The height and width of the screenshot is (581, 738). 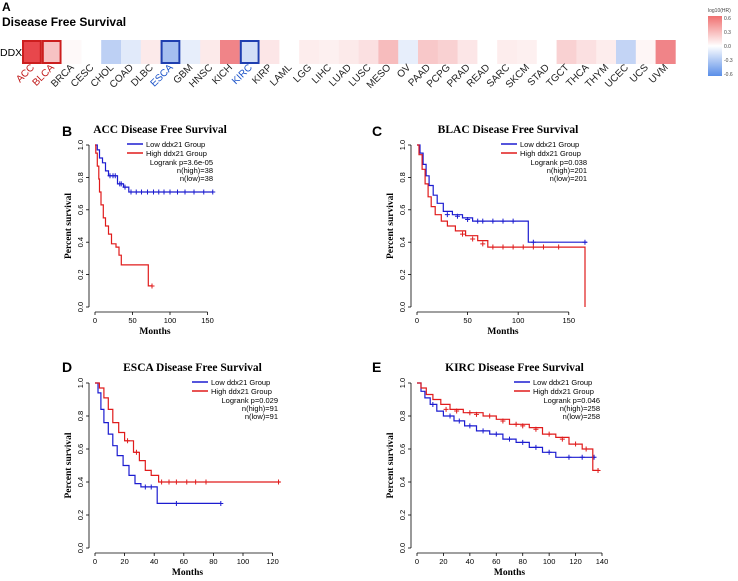 I want to click on y-tick-label: 0.0, so click(x=402, y=307).